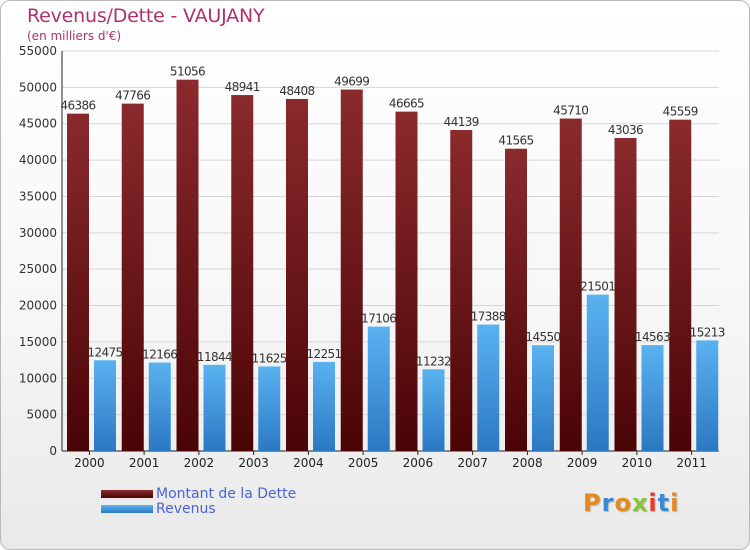  Describe the element at coordinates (186, 509) in the screenshot. I see `legend-label-revenue: Revenus` at that location.